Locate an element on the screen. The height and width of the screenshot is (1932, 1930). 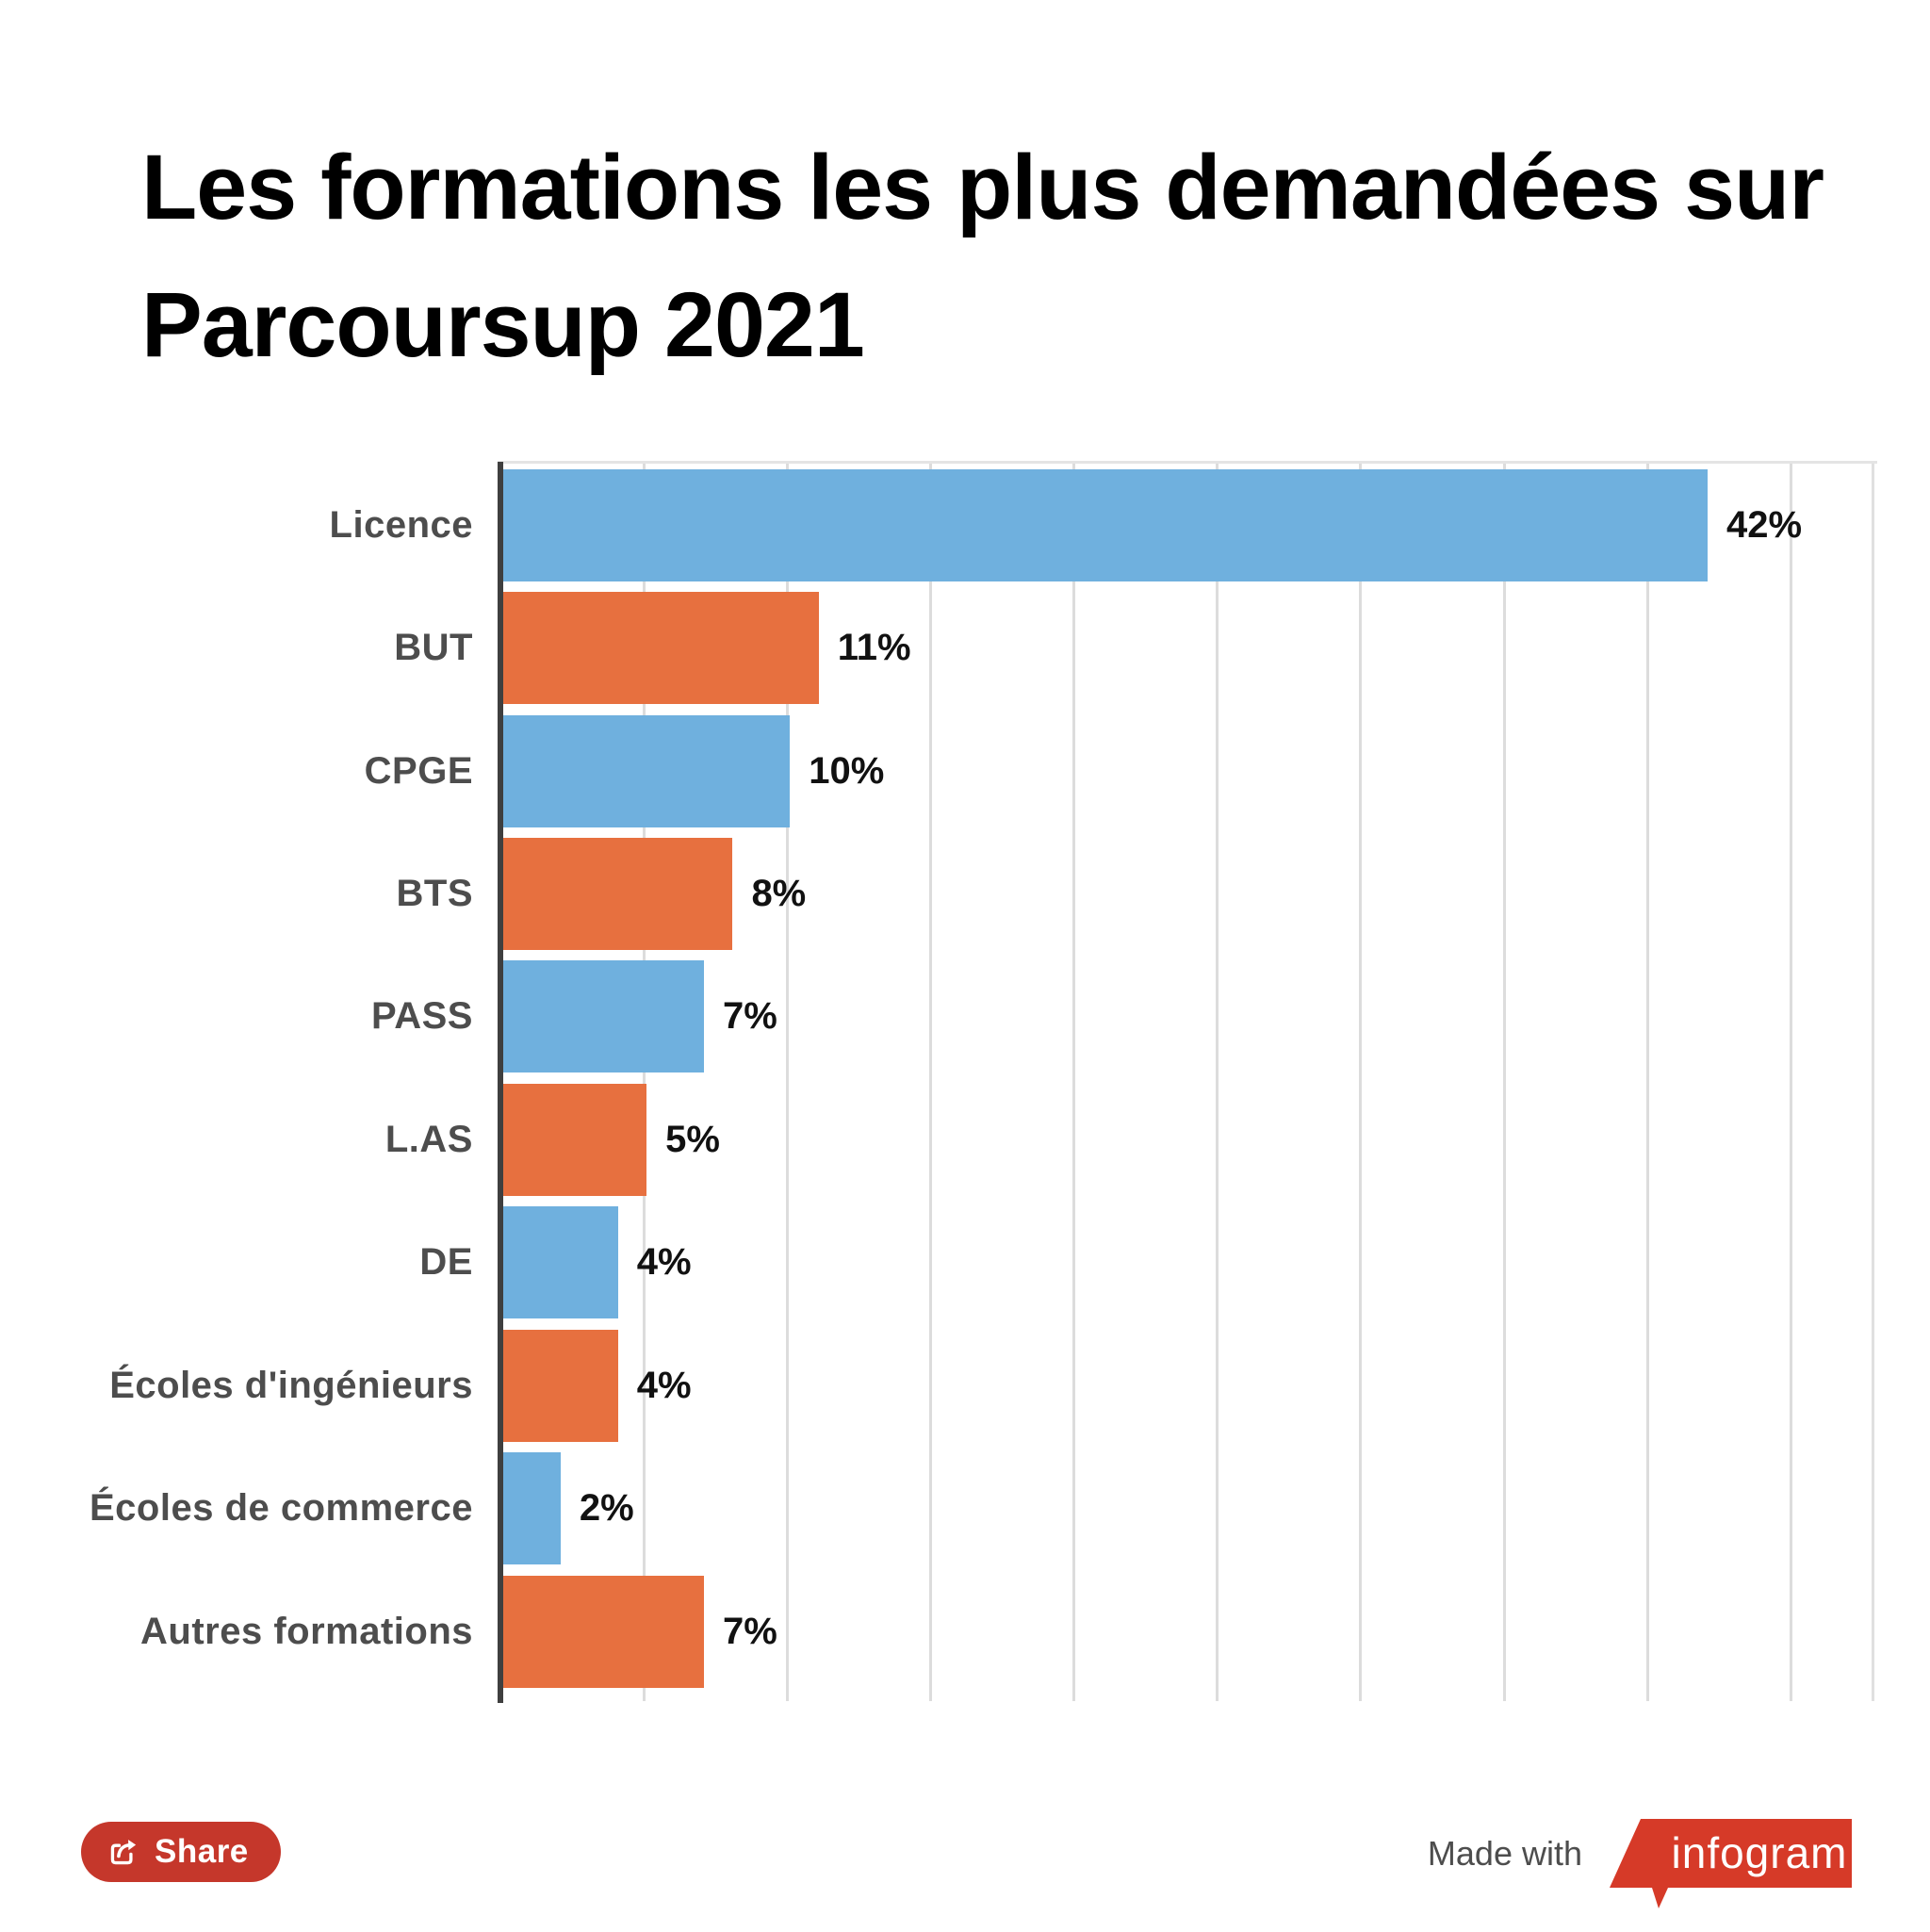
bar-row-5: L.AS 5% is located at coordinates (965, 1139).